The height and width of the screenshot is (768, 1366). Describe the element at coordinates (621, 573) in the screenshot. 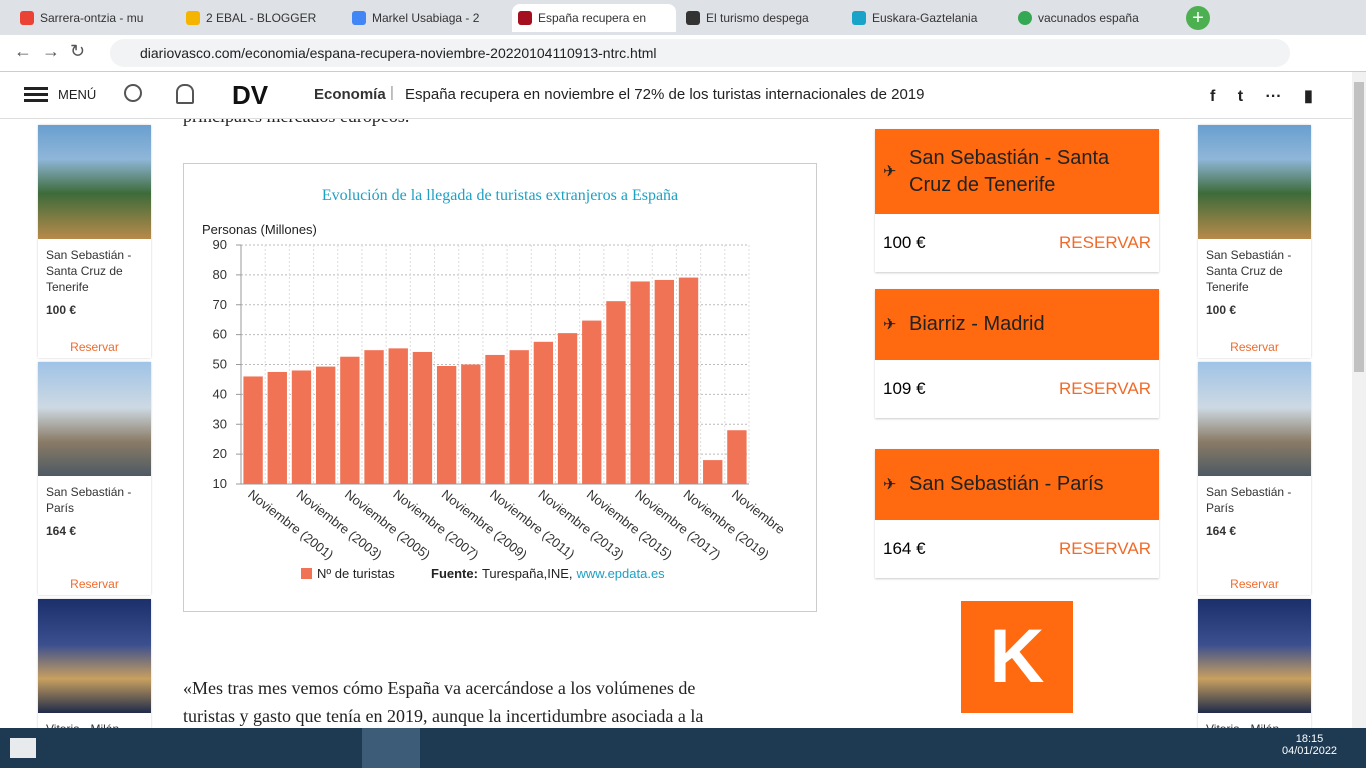

I see `source-link: www.epdata.es` at that location.